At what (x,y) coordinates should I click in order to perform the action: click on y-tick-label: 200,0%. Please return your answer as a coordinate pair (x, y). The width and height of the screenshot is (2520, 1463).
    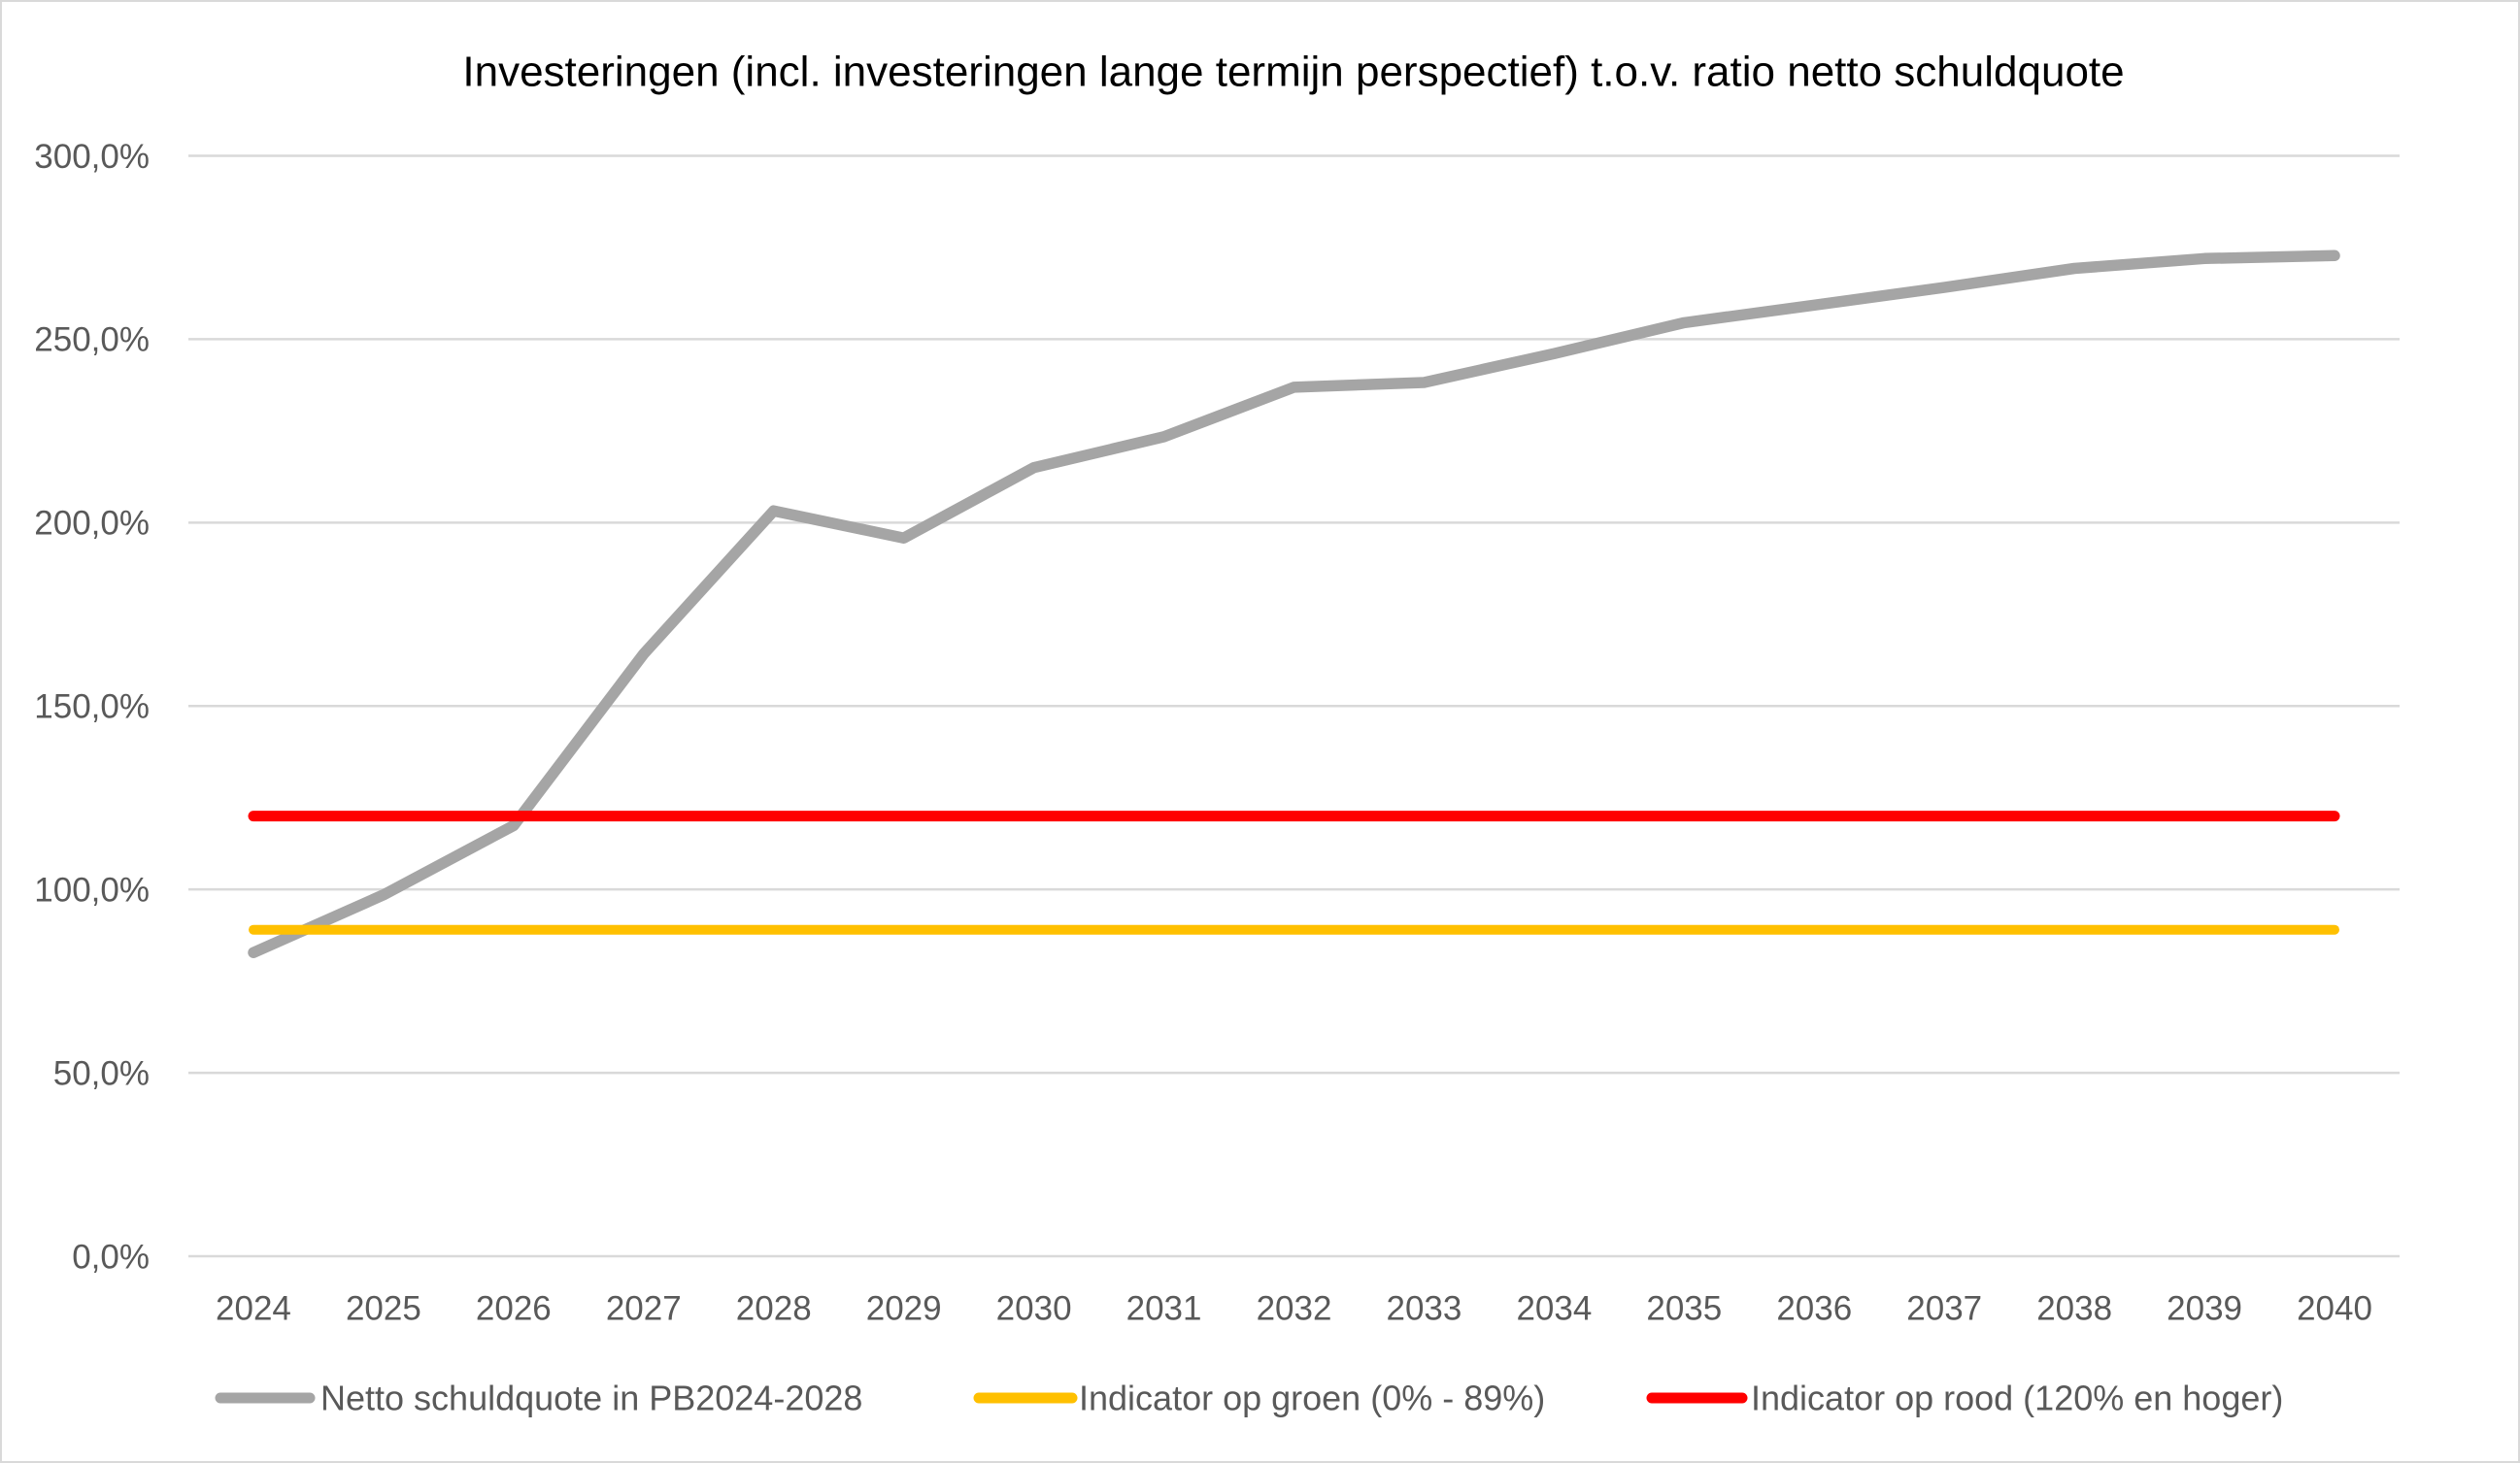
    Looking at the image, I should click on (92, 524).